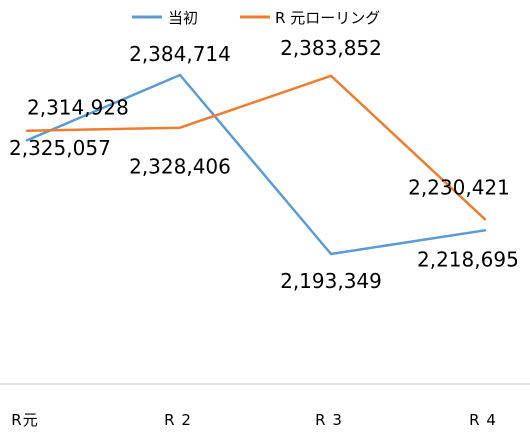 Image resolution: width=530 pixels, height=432 pixels. Describe the element at coordinates (24, 420) in the screenshot. I see `x-tick-label-1: R元` at that location.